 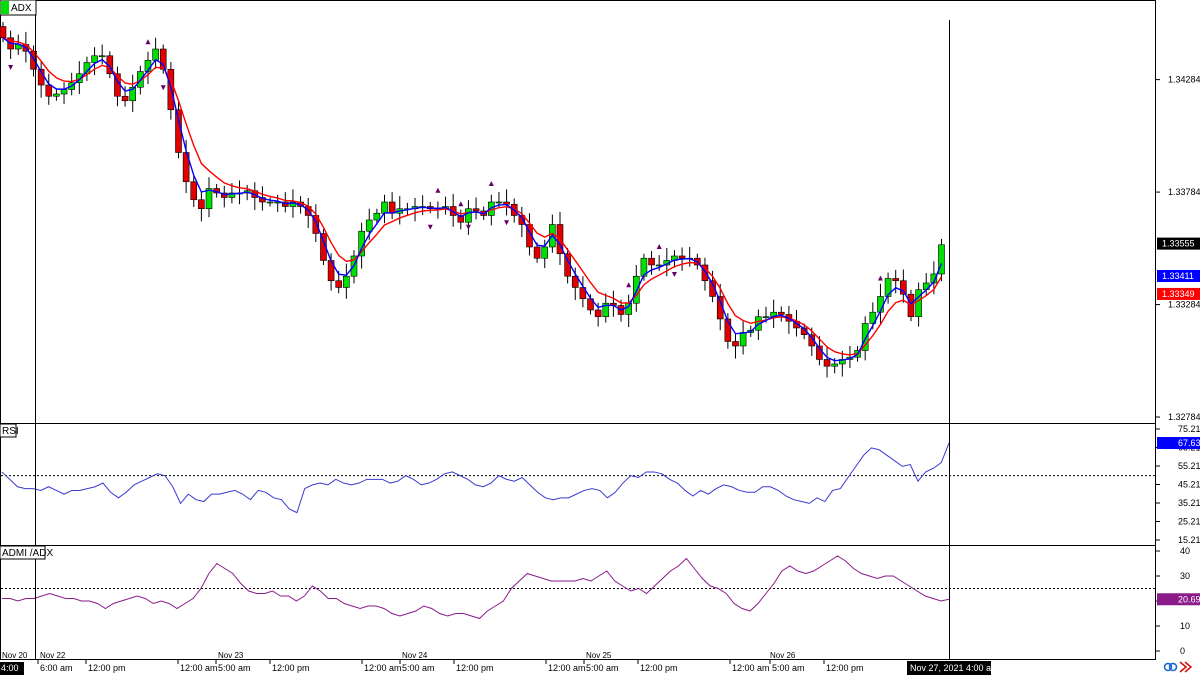 I want to click on cursor-time-label: Nov 27, 2021 4:00 am, so click(x=954, y=668).